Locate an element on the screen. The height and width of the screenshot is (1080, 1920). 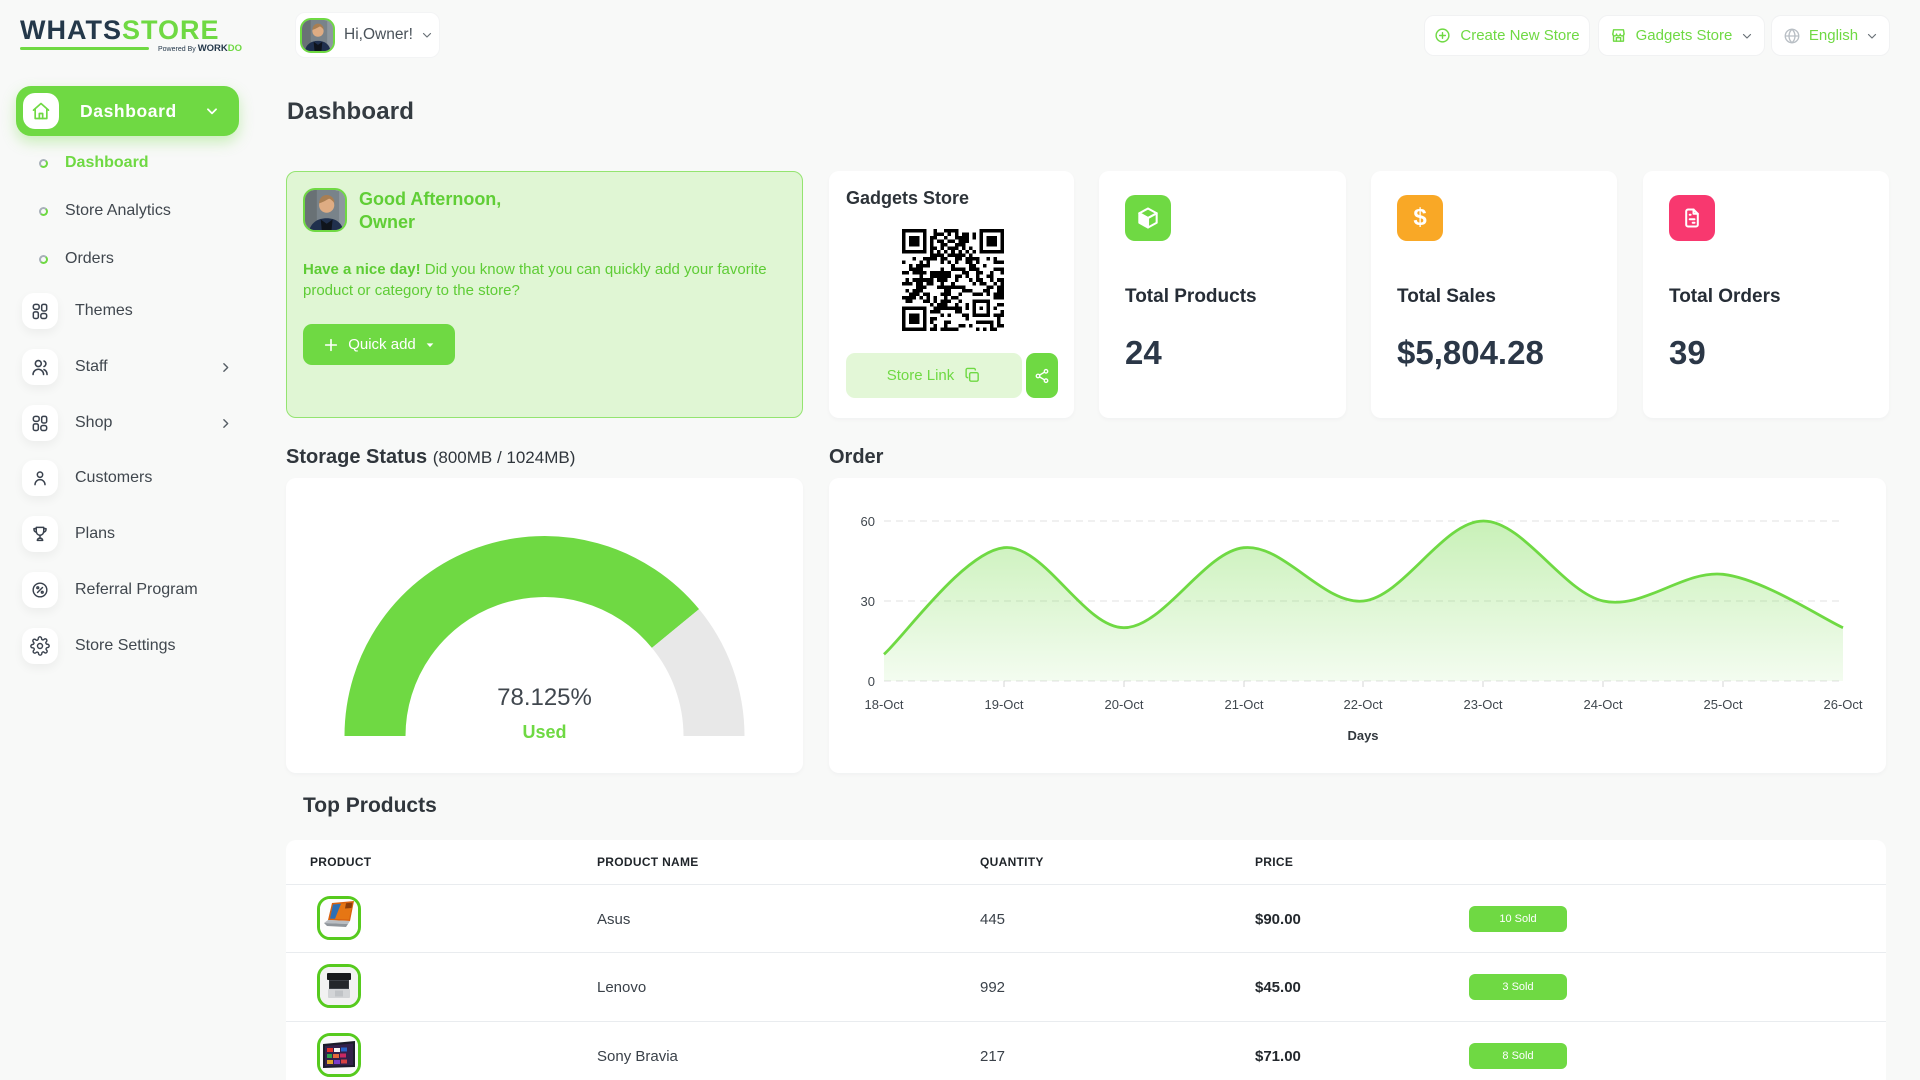
svg-text: 18-Oct is located at coordinates (883, 704).